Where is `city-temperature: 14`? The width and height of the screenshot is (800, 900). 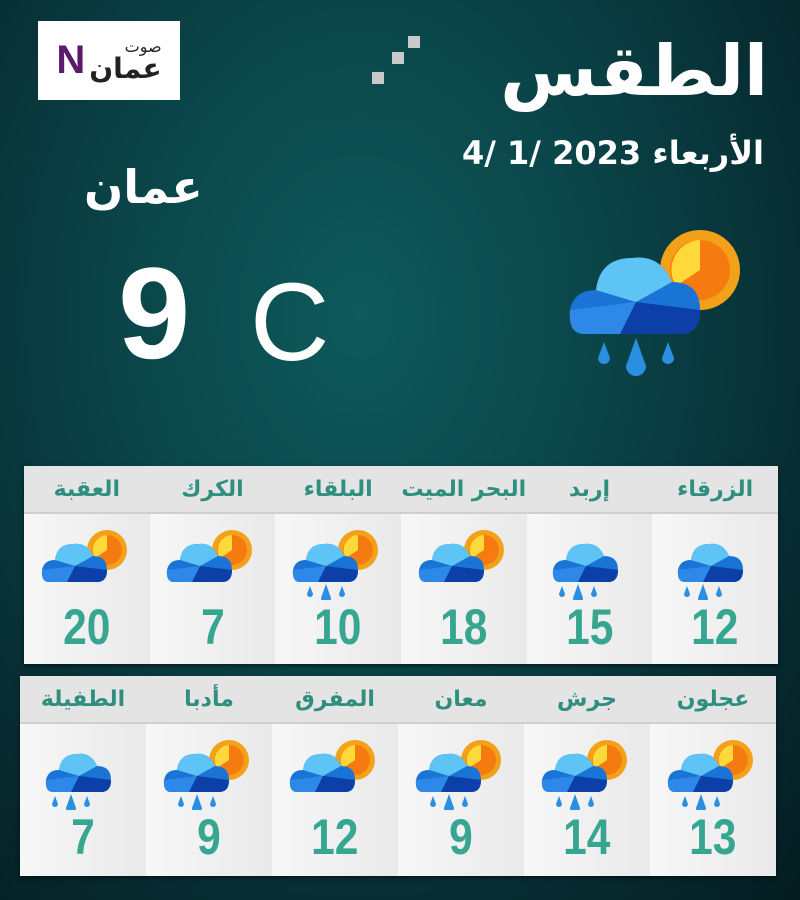
city-temperature: 14 is located at coordinates (587, 837).